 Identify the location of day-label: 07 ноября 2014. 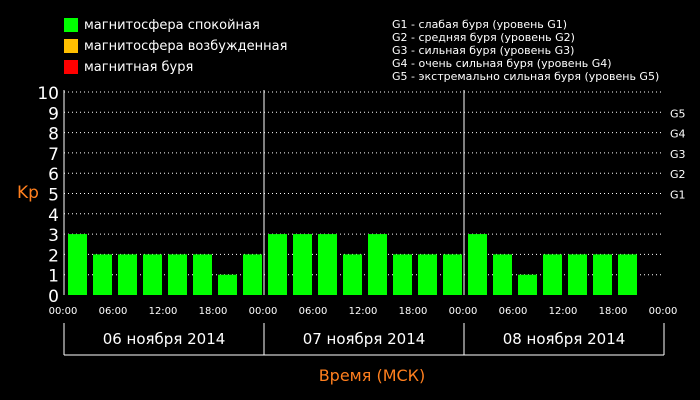
(364, 339).